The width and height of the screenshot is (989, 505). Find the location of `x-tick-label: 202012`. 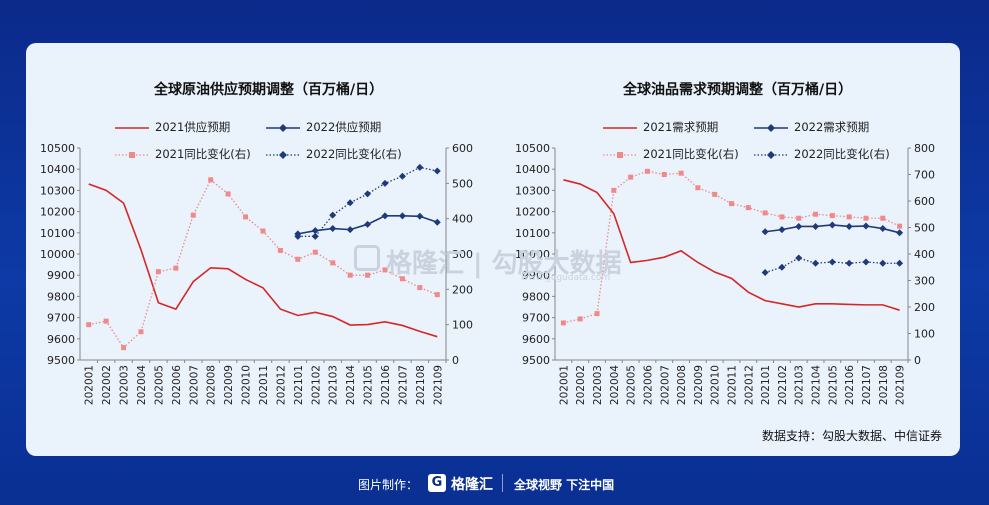

x-tick-label: 202012 is located at coordinates (281, 385).